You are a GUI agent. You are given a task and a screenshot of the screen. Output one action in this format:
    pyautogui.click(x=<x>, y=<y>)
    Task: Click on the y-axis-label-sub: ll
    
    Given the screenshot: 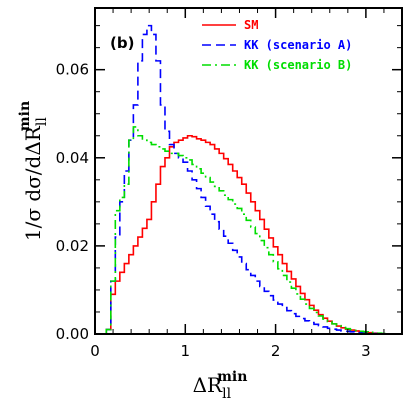 What is the action you would take?
    pyautogui.click(x=42, y=121)
    